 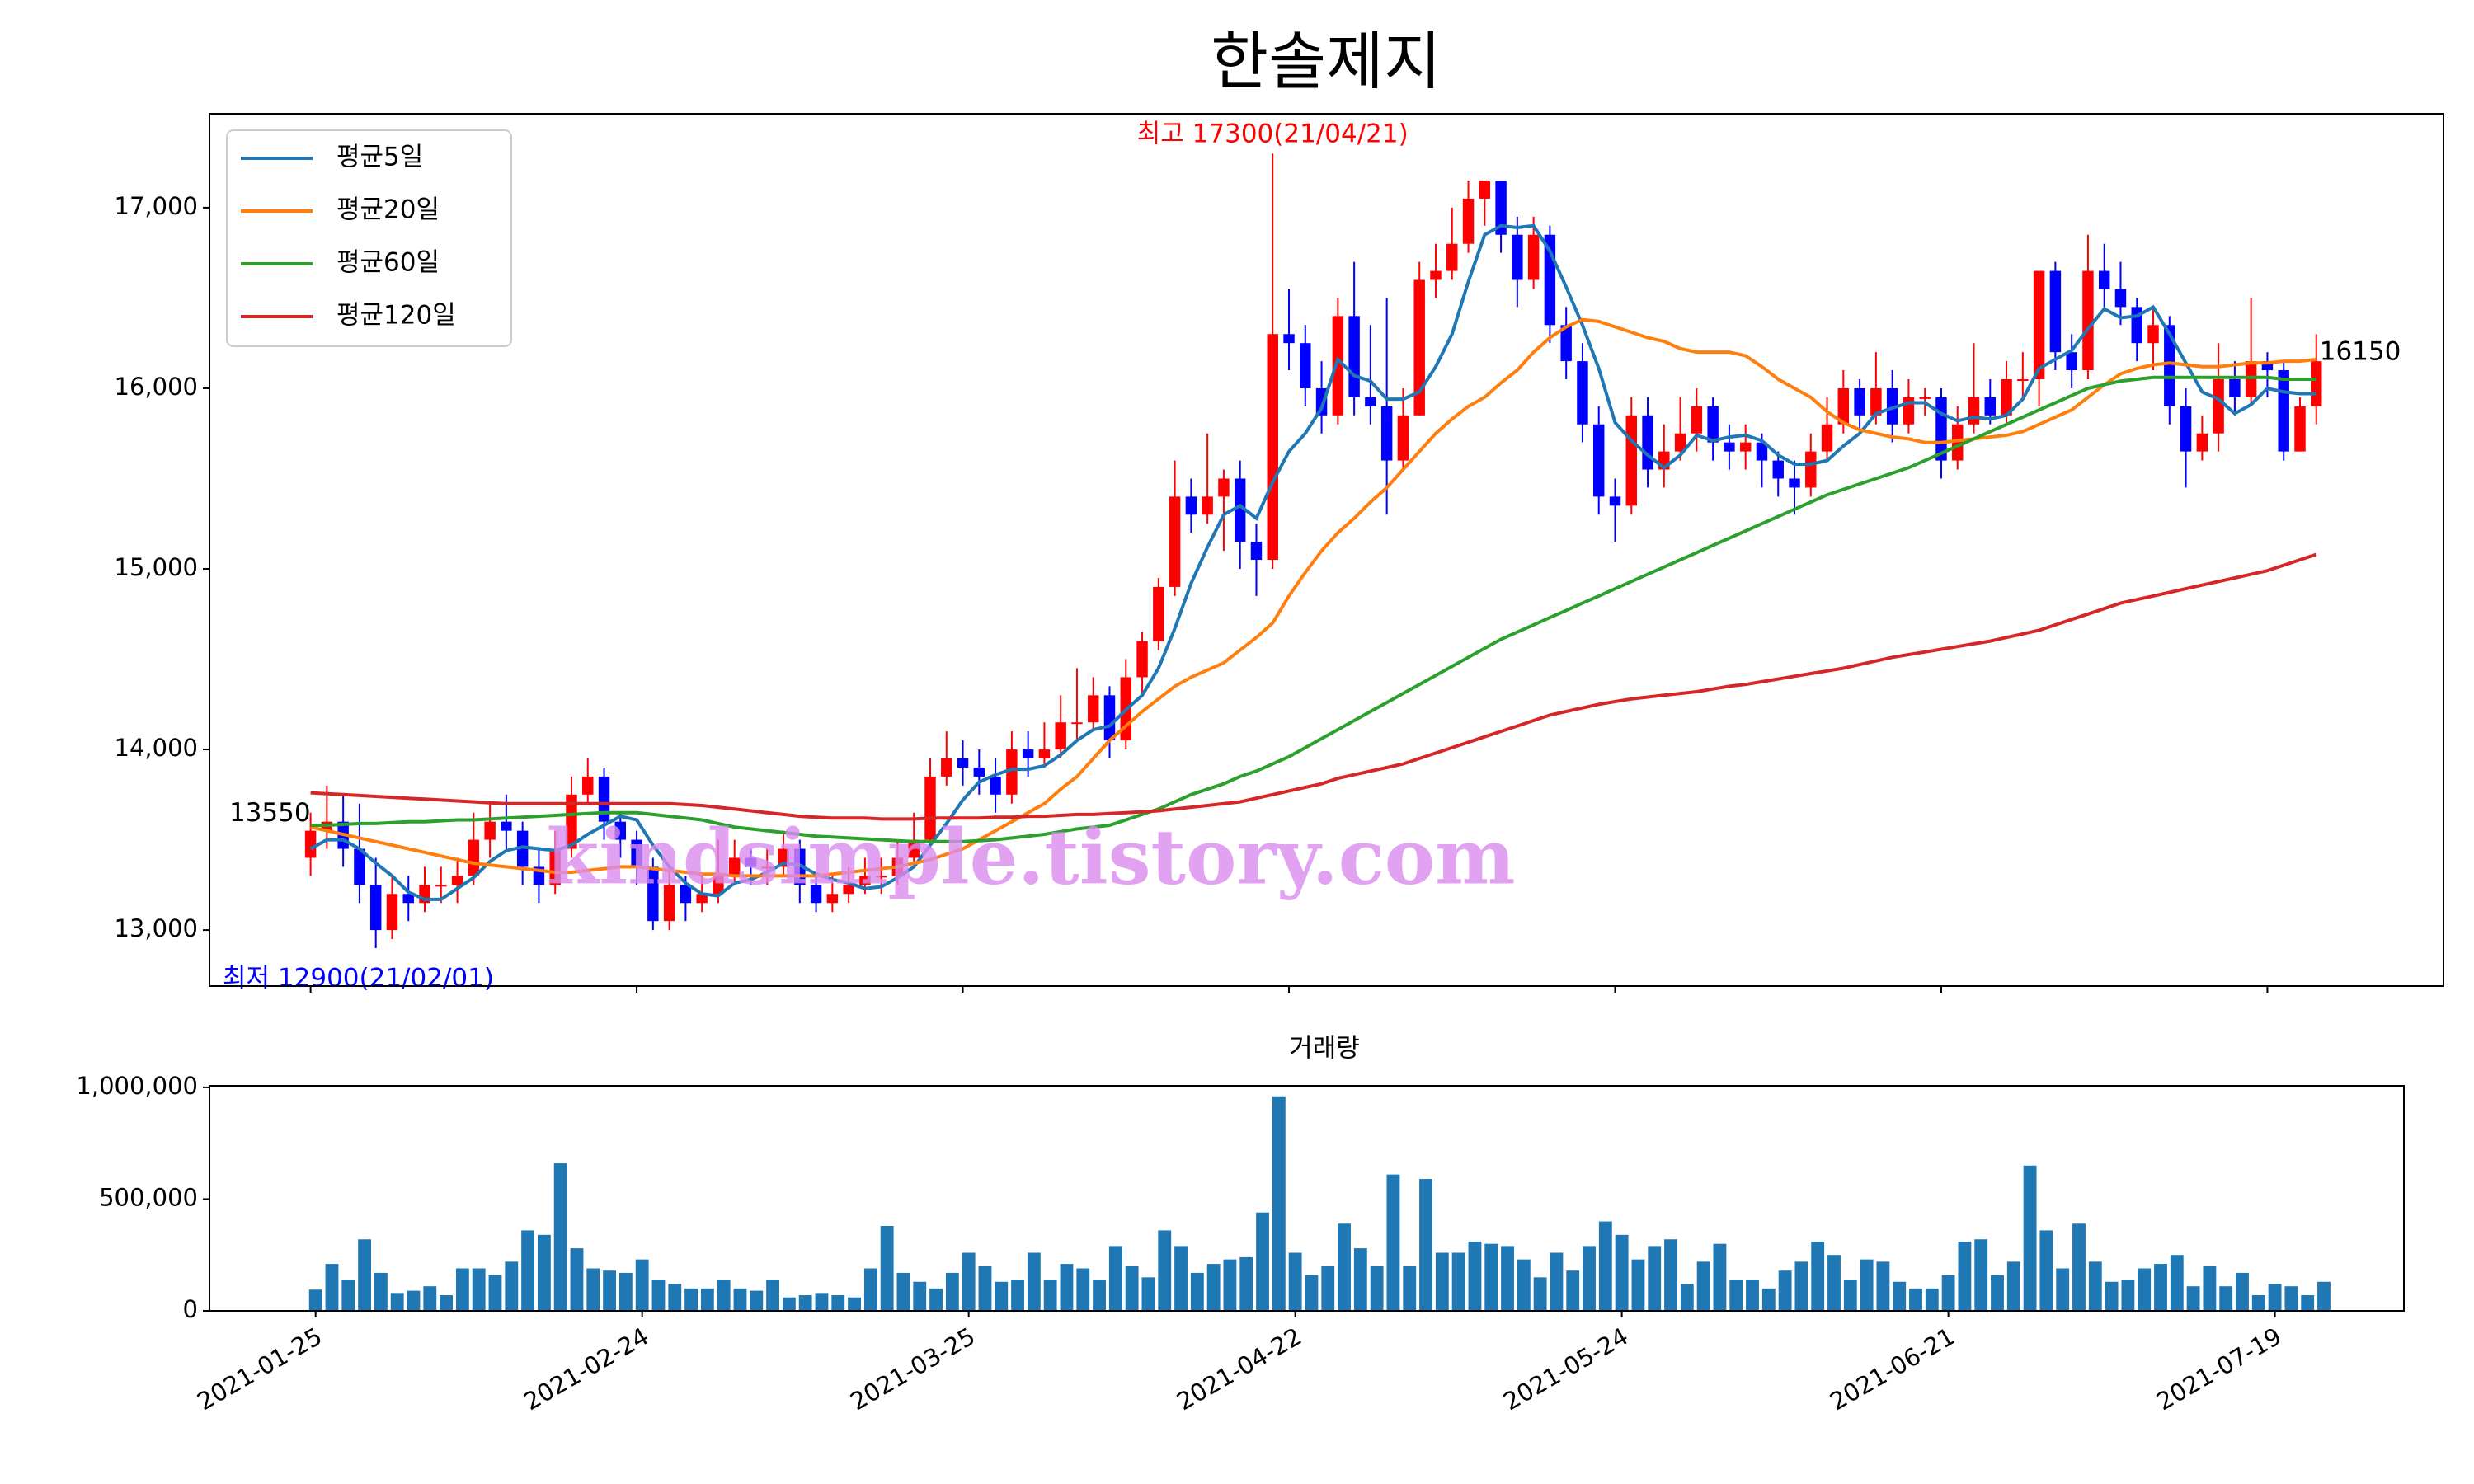 I want to click on y-tick-label: 13,000, so click(x=156, y=928).